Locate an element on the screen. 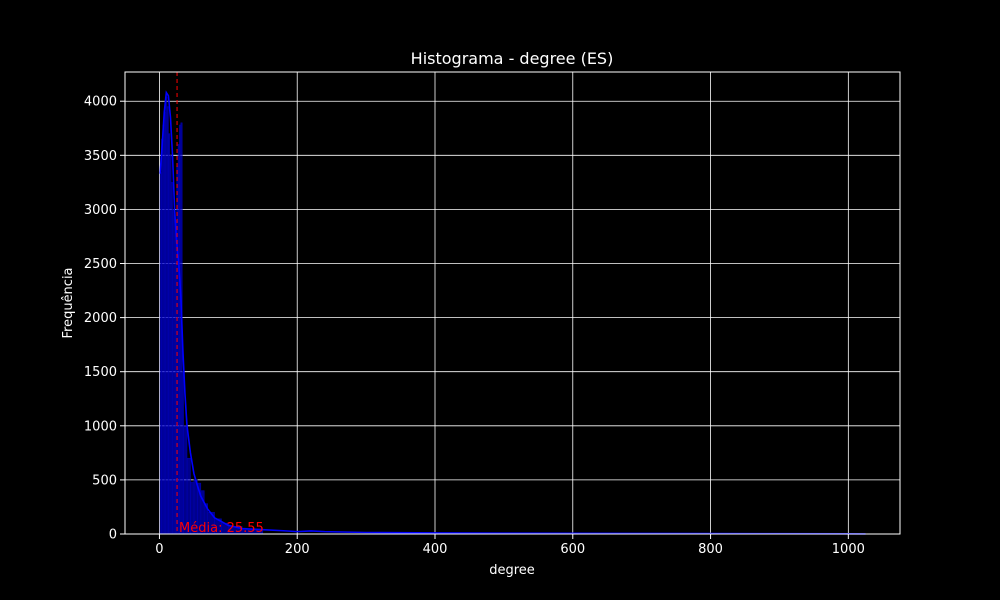 The image size is (1000, 600). y-tick-label: 0 is located at coordinates (113, 535).